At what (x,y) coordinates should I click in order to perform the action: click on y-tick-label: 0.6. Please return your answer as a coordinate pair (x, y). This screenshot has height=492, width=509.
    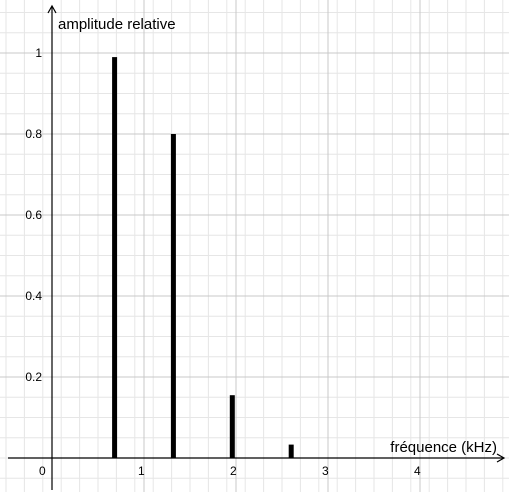
    Looking at the image, I should click on (33, 215).